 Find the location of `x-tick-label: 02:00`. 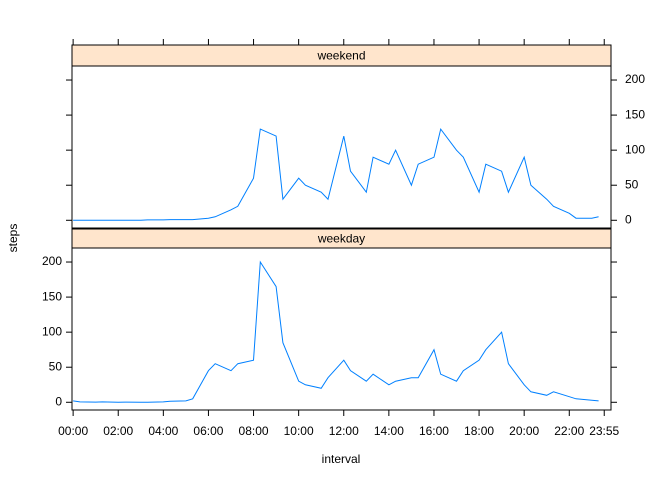

x-tick-label: 02:00 is located at coordinates (118, 431).